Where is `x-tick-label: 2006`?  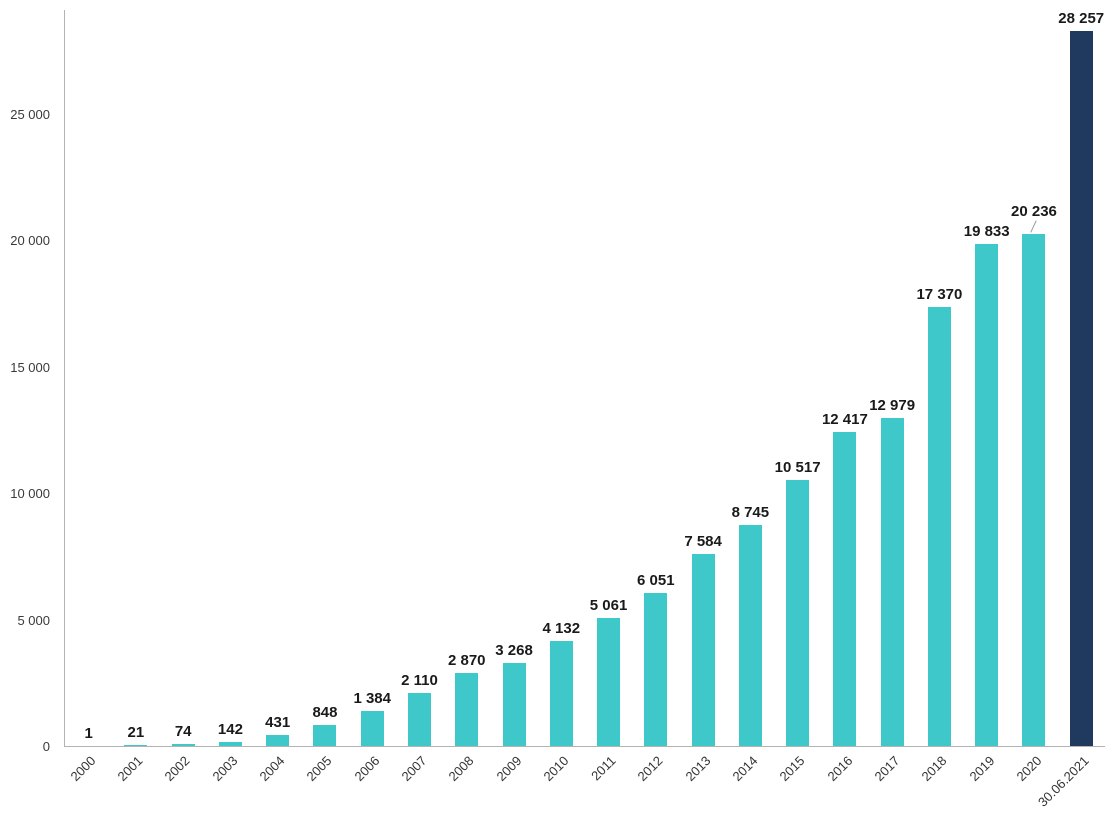 x-tick-label: 2006 is located at coordinates (367, 769).